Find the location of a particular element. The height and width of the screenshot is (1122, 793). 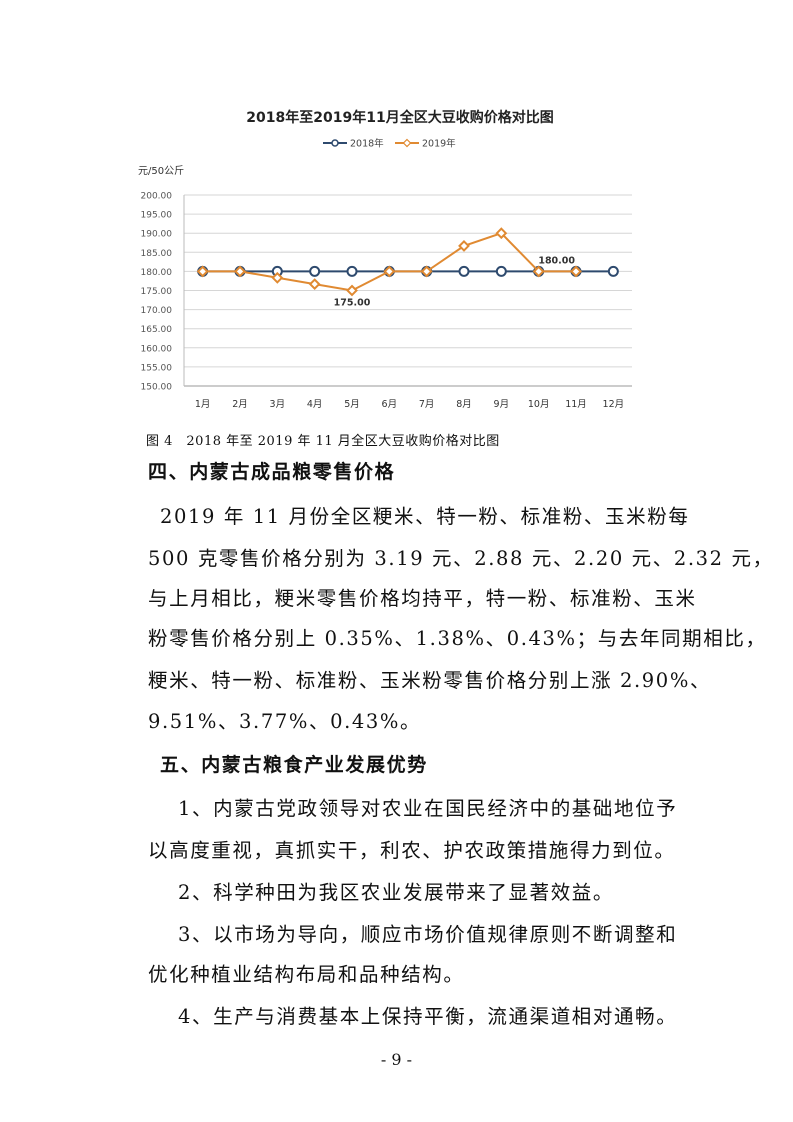

paragraph-line: 粉零售价格分别上 0.35%、1.38%、0.43%；与去年同期相比， is located at coordinates (457, 638).